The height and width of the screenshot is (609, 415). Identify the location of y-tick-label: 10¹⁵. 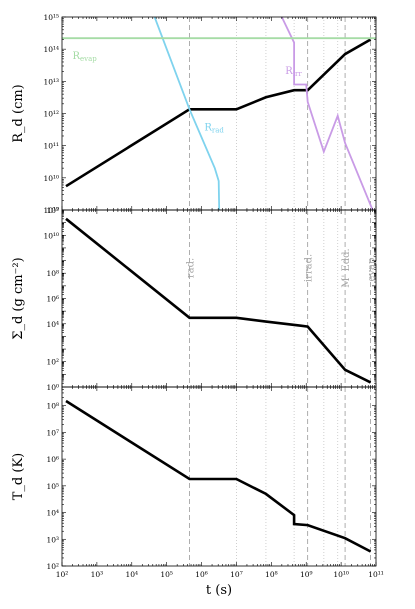
(51, 17).